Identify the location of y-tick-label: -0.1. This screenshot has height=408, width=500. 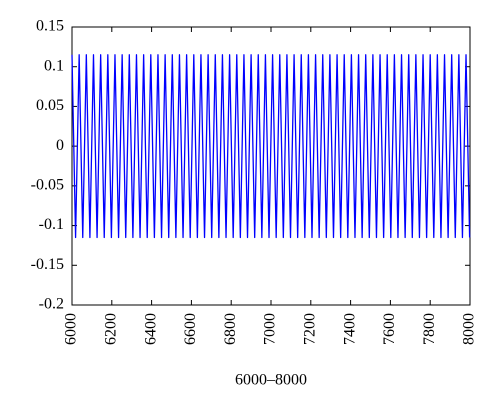
(51, 224).